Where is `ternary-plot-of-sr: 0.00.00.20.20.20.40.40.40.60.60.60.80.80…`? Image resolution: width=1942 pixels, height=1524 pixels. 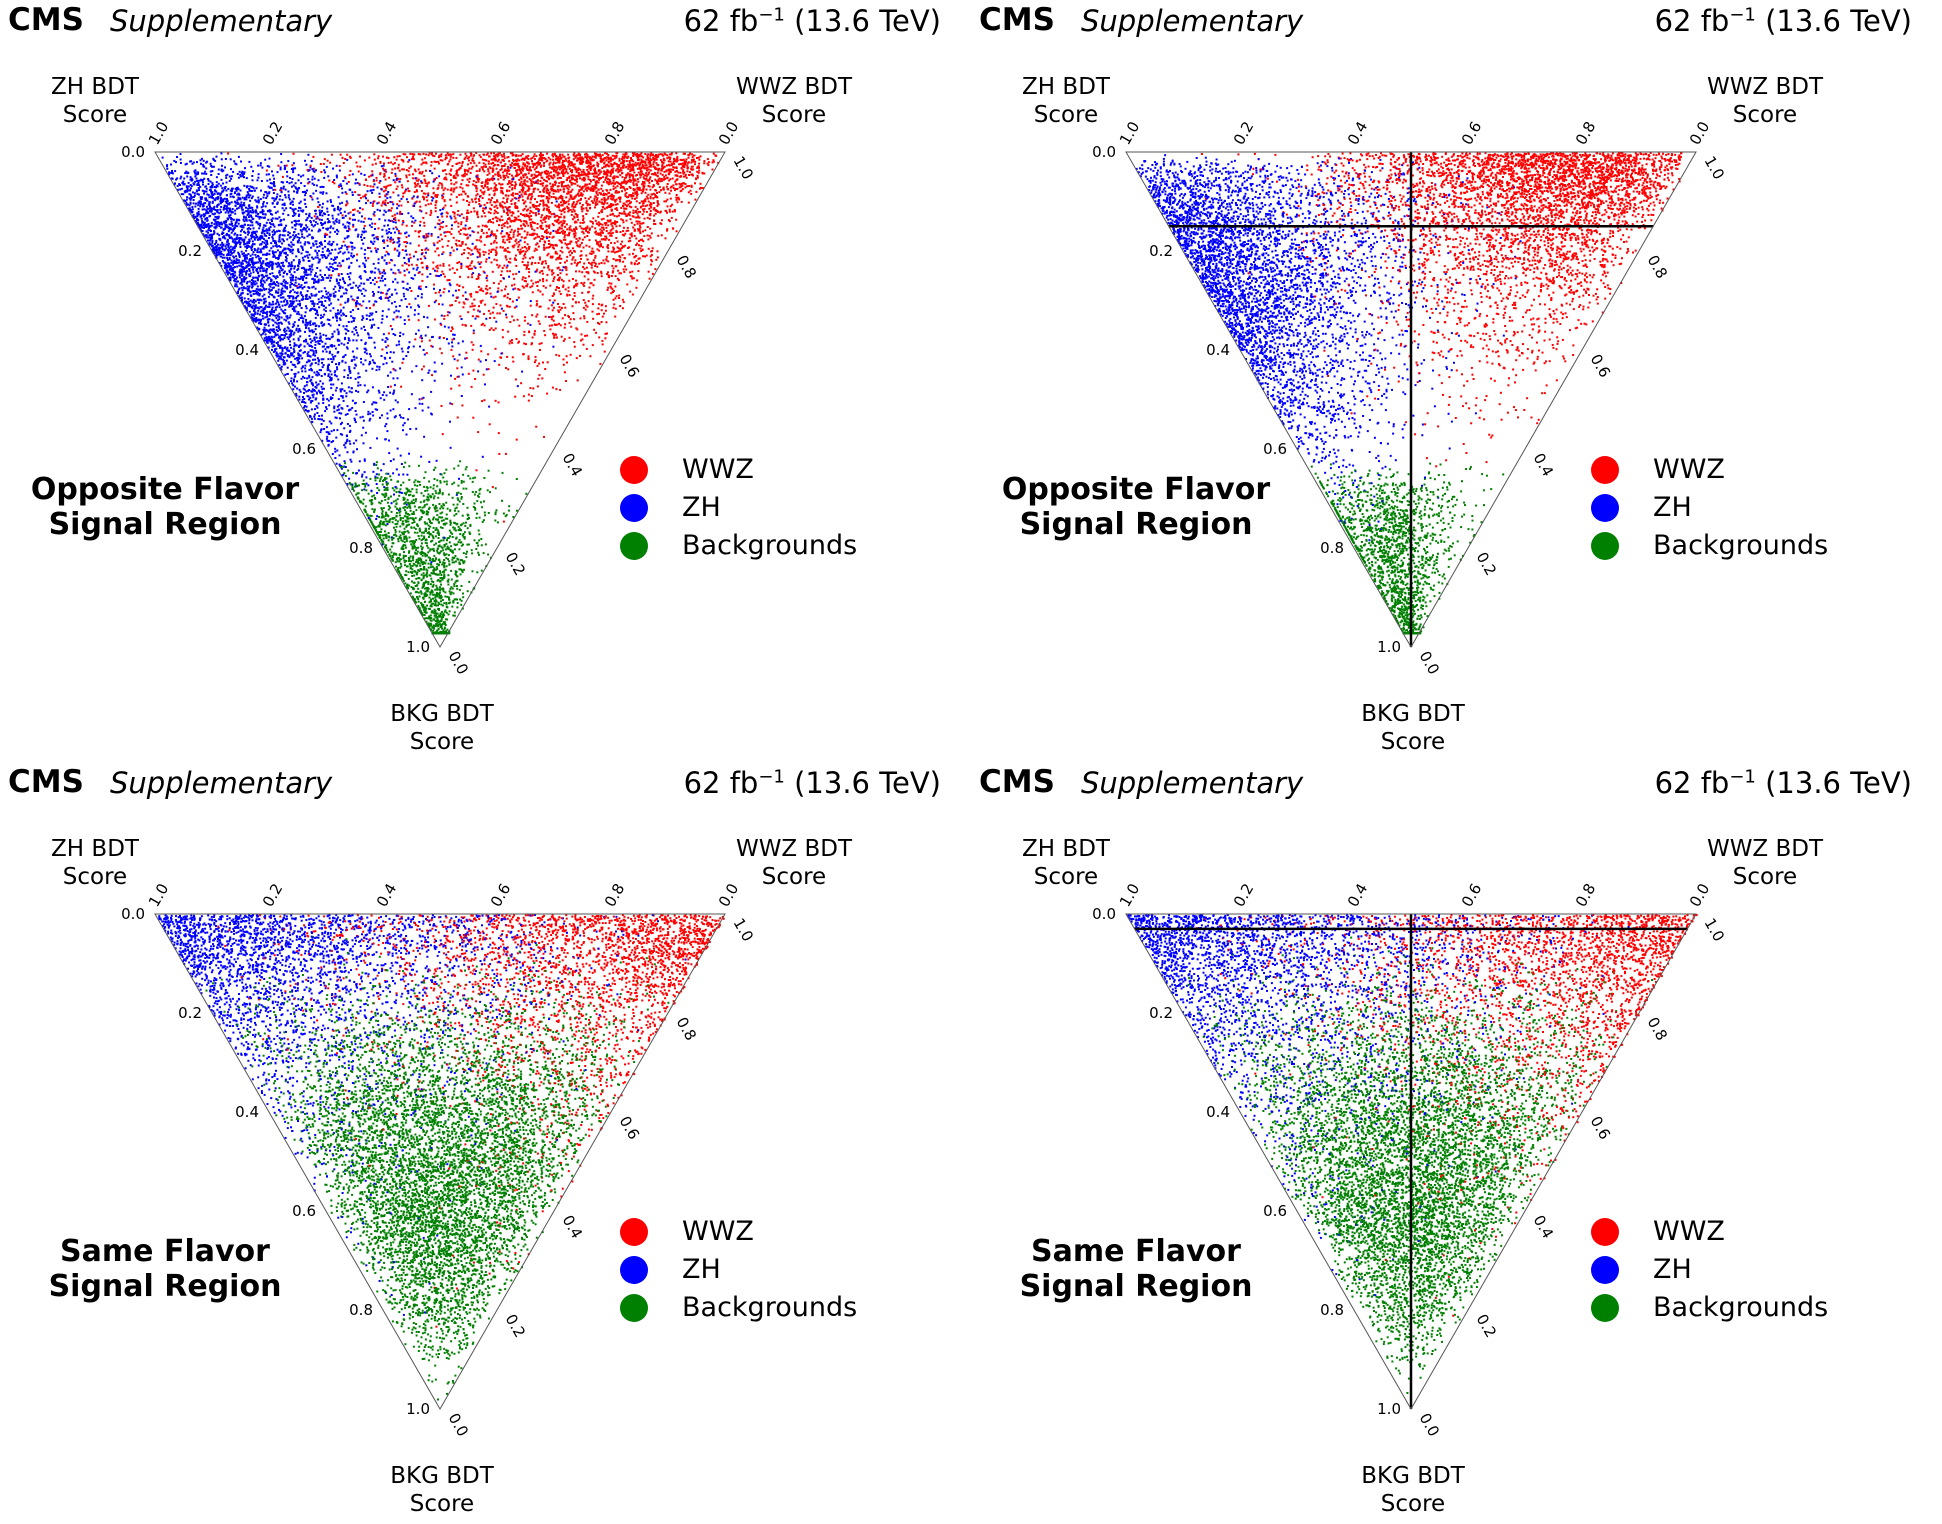
ternary-plot-of-sr: 0.00.00.20.20.20.40.40.40.60.60.60.80.80… is located at coordinates (439, 397).